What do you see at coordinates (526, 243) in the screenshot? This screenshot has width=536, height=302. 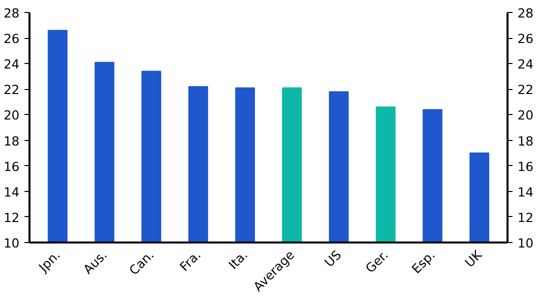 I see `y2-tick-label: 10` at bounding box center [526, 243].